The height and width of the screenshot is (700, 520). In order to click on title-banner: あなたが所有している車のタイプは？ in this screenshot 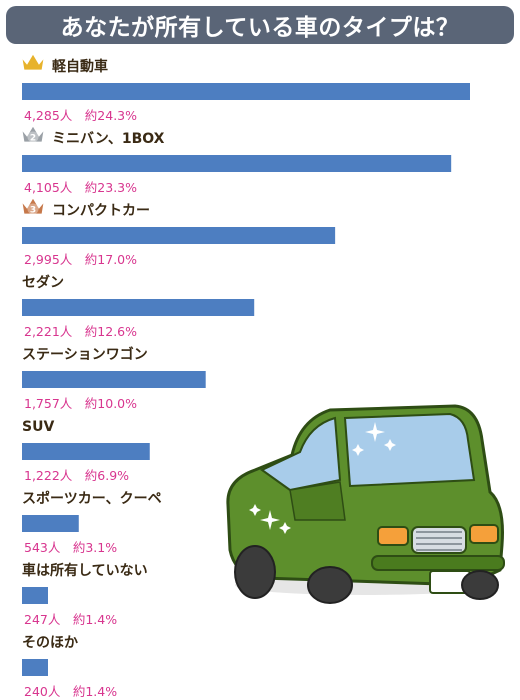, I will do `click(260, 25)`.